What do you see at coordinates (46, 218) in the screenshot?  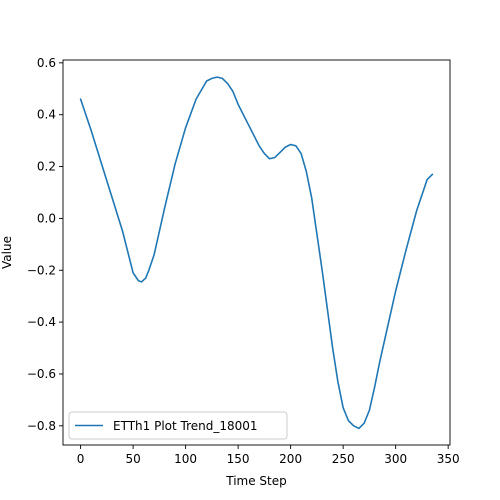 I see `y-tick-label: 0.0` at bounding box center [46, 218].